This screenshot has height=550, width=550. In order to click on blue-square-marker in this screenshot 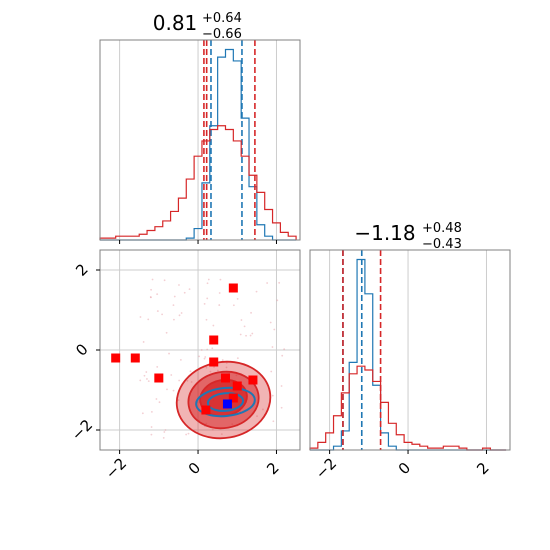, I will do `click(227, 404)`.